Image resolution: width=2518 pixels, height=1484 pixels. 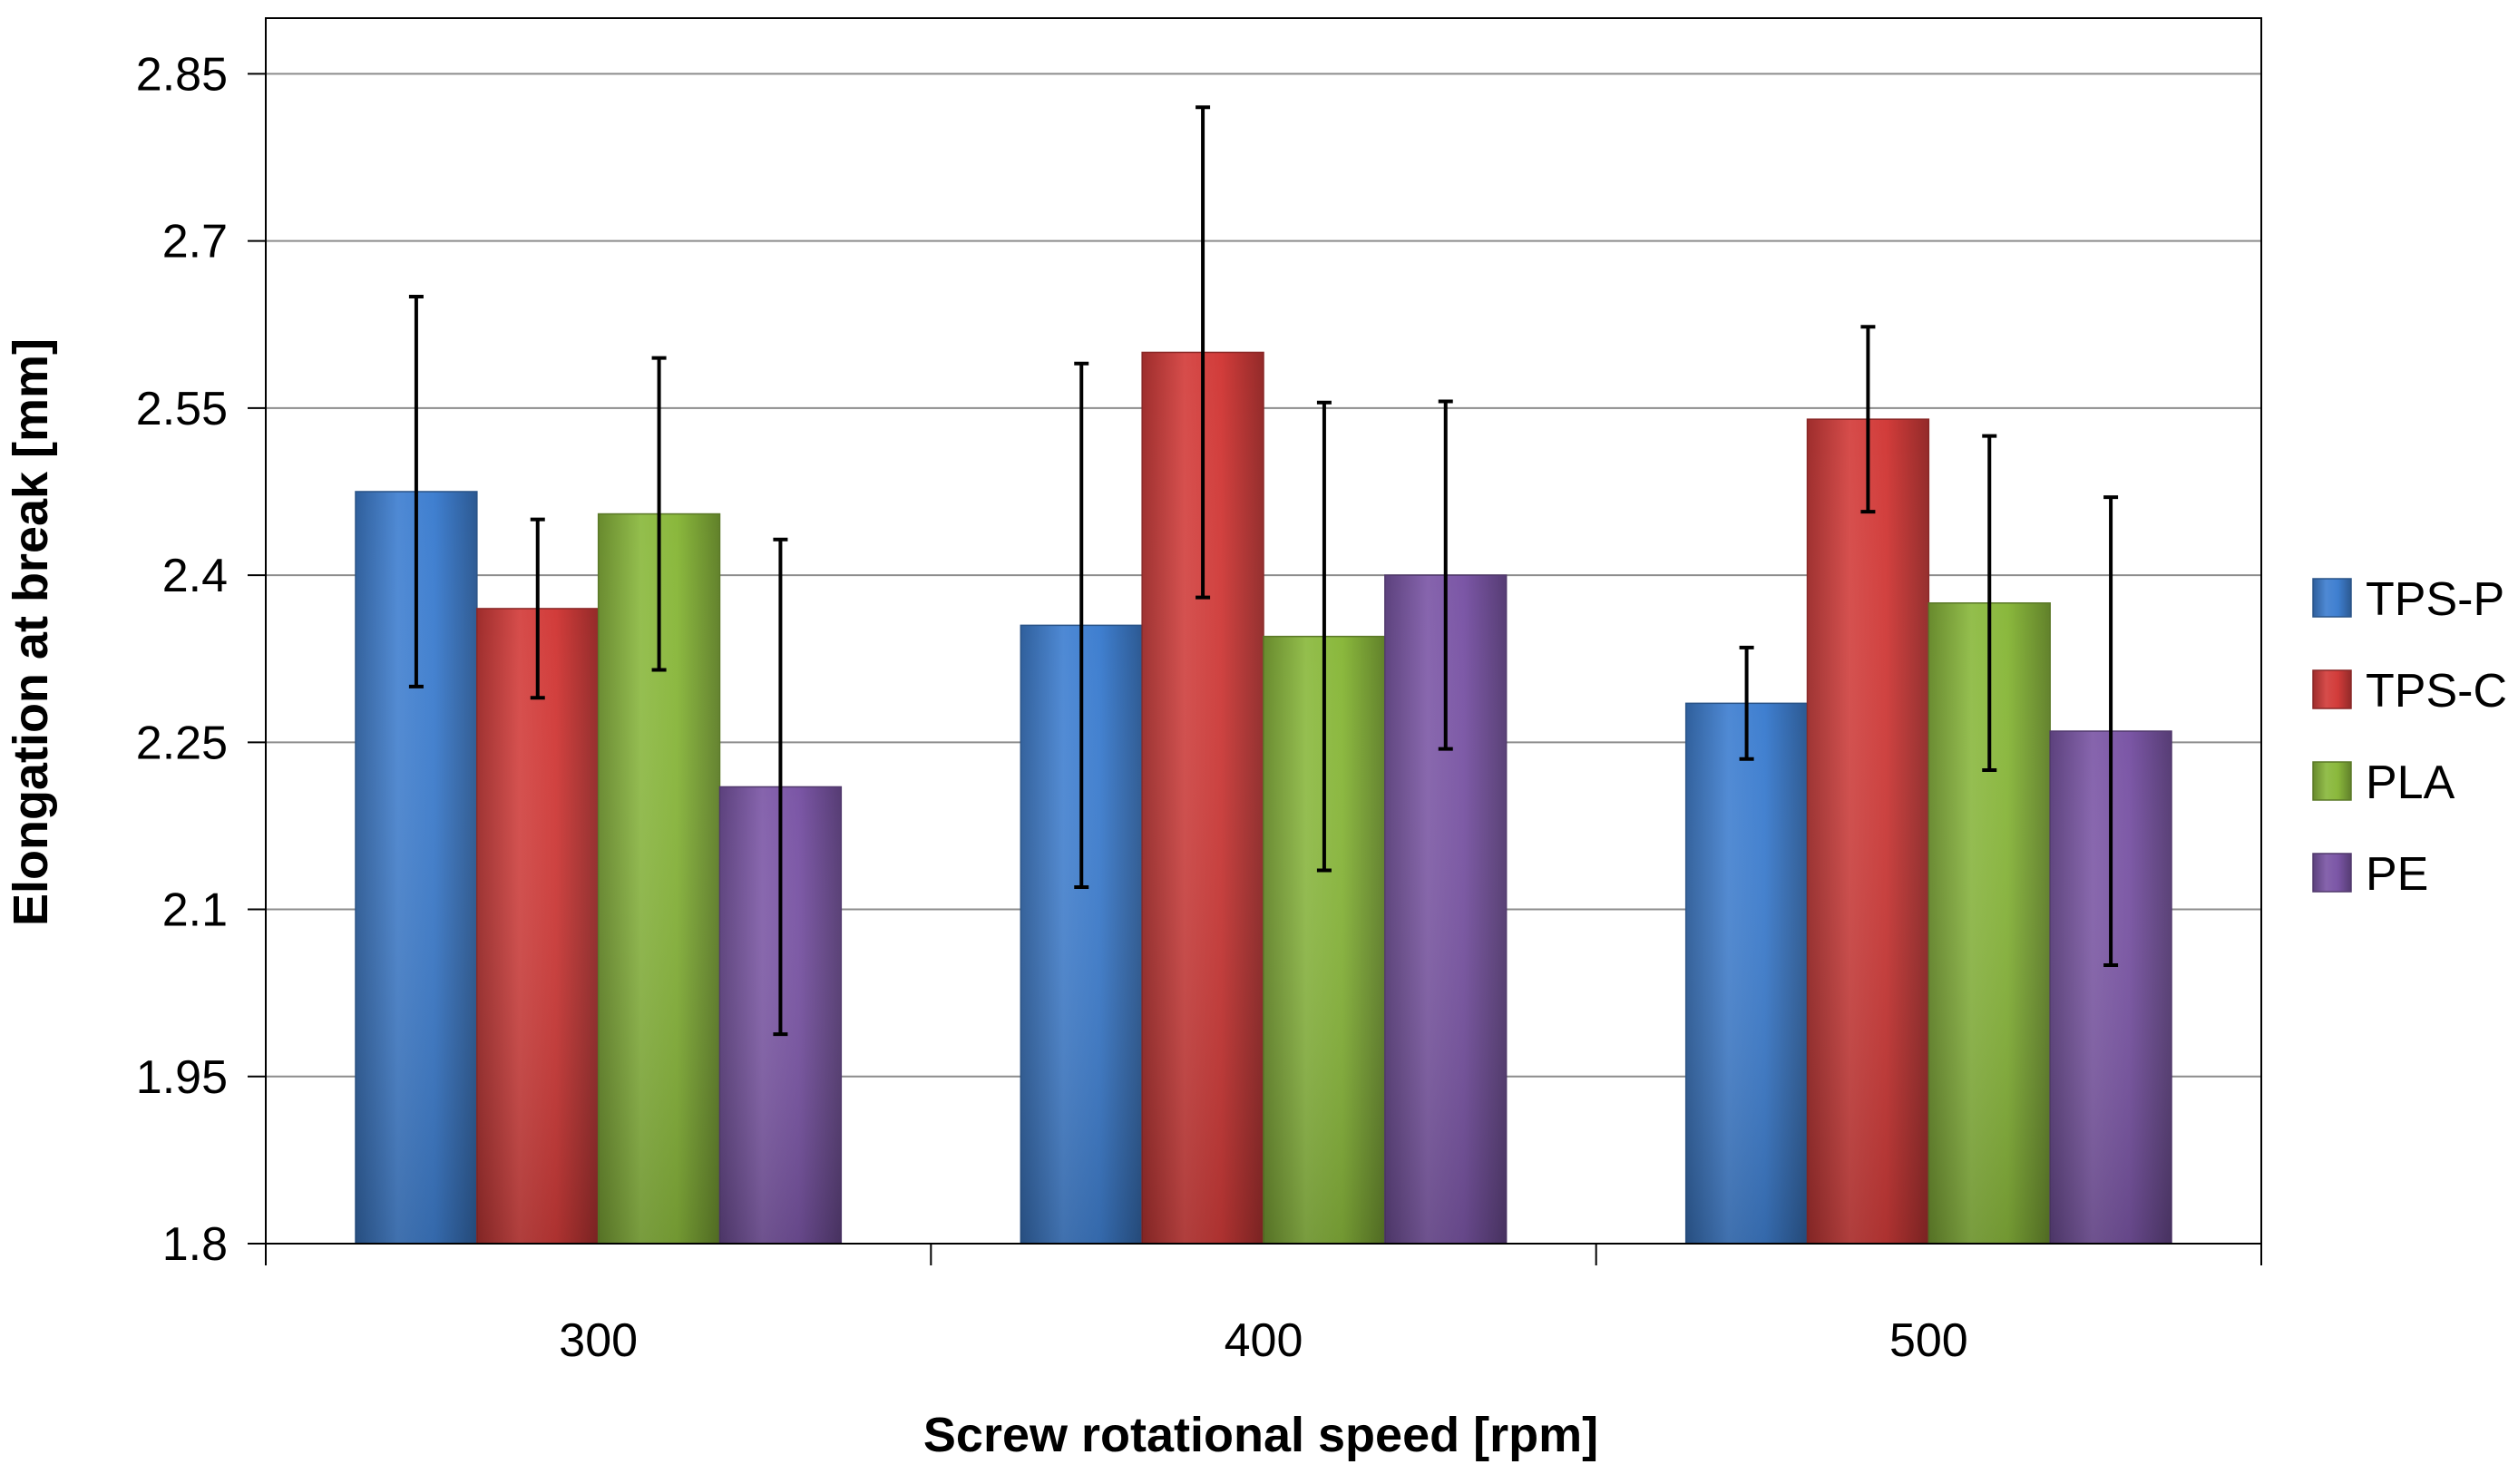 I want to click on y-tick-label: 2.85, so click(x=182, y=74).